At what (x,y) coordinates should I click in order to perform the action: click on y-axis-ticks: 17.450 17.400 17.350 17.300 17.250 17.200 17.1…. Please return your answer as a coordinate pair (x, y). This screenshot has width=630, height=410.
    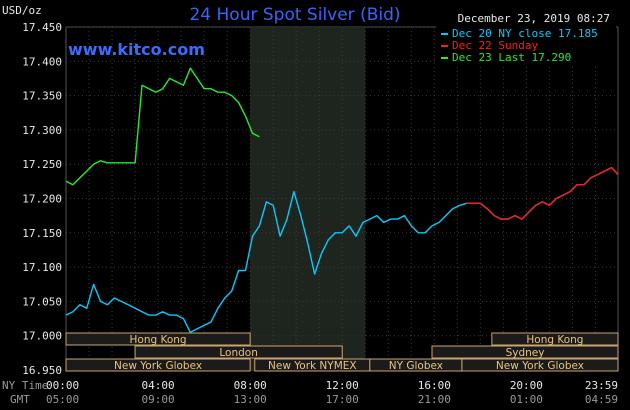
    Looking at the image, I should click on (42, 199).